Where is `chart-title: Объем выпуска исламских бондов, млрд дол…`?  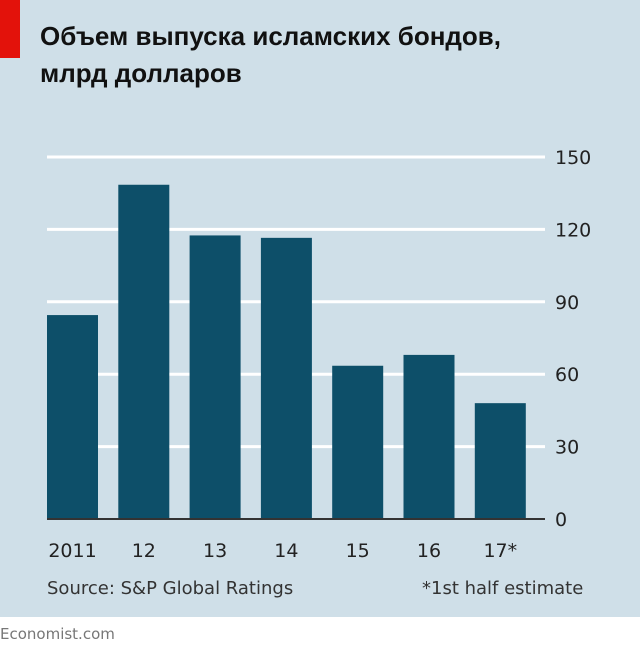 chart-title: Объем выпуска исламских бондов, млрд дол… is located at coordinates (330, 55).